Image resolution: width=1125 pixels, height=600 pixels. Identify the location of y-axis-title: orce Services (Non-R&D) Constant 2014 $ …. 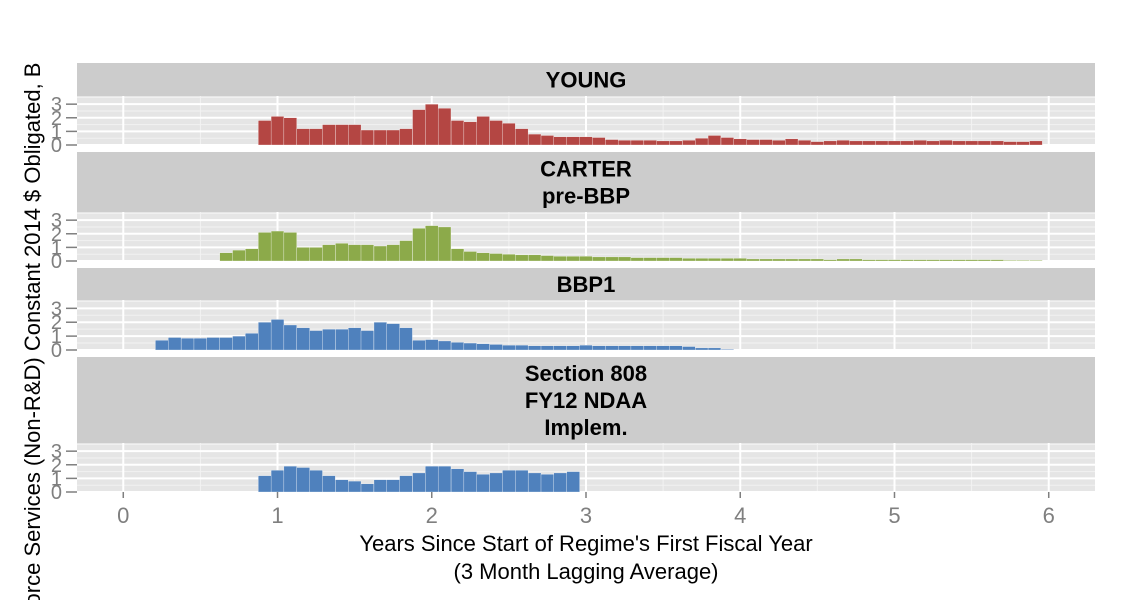
(32, 331).